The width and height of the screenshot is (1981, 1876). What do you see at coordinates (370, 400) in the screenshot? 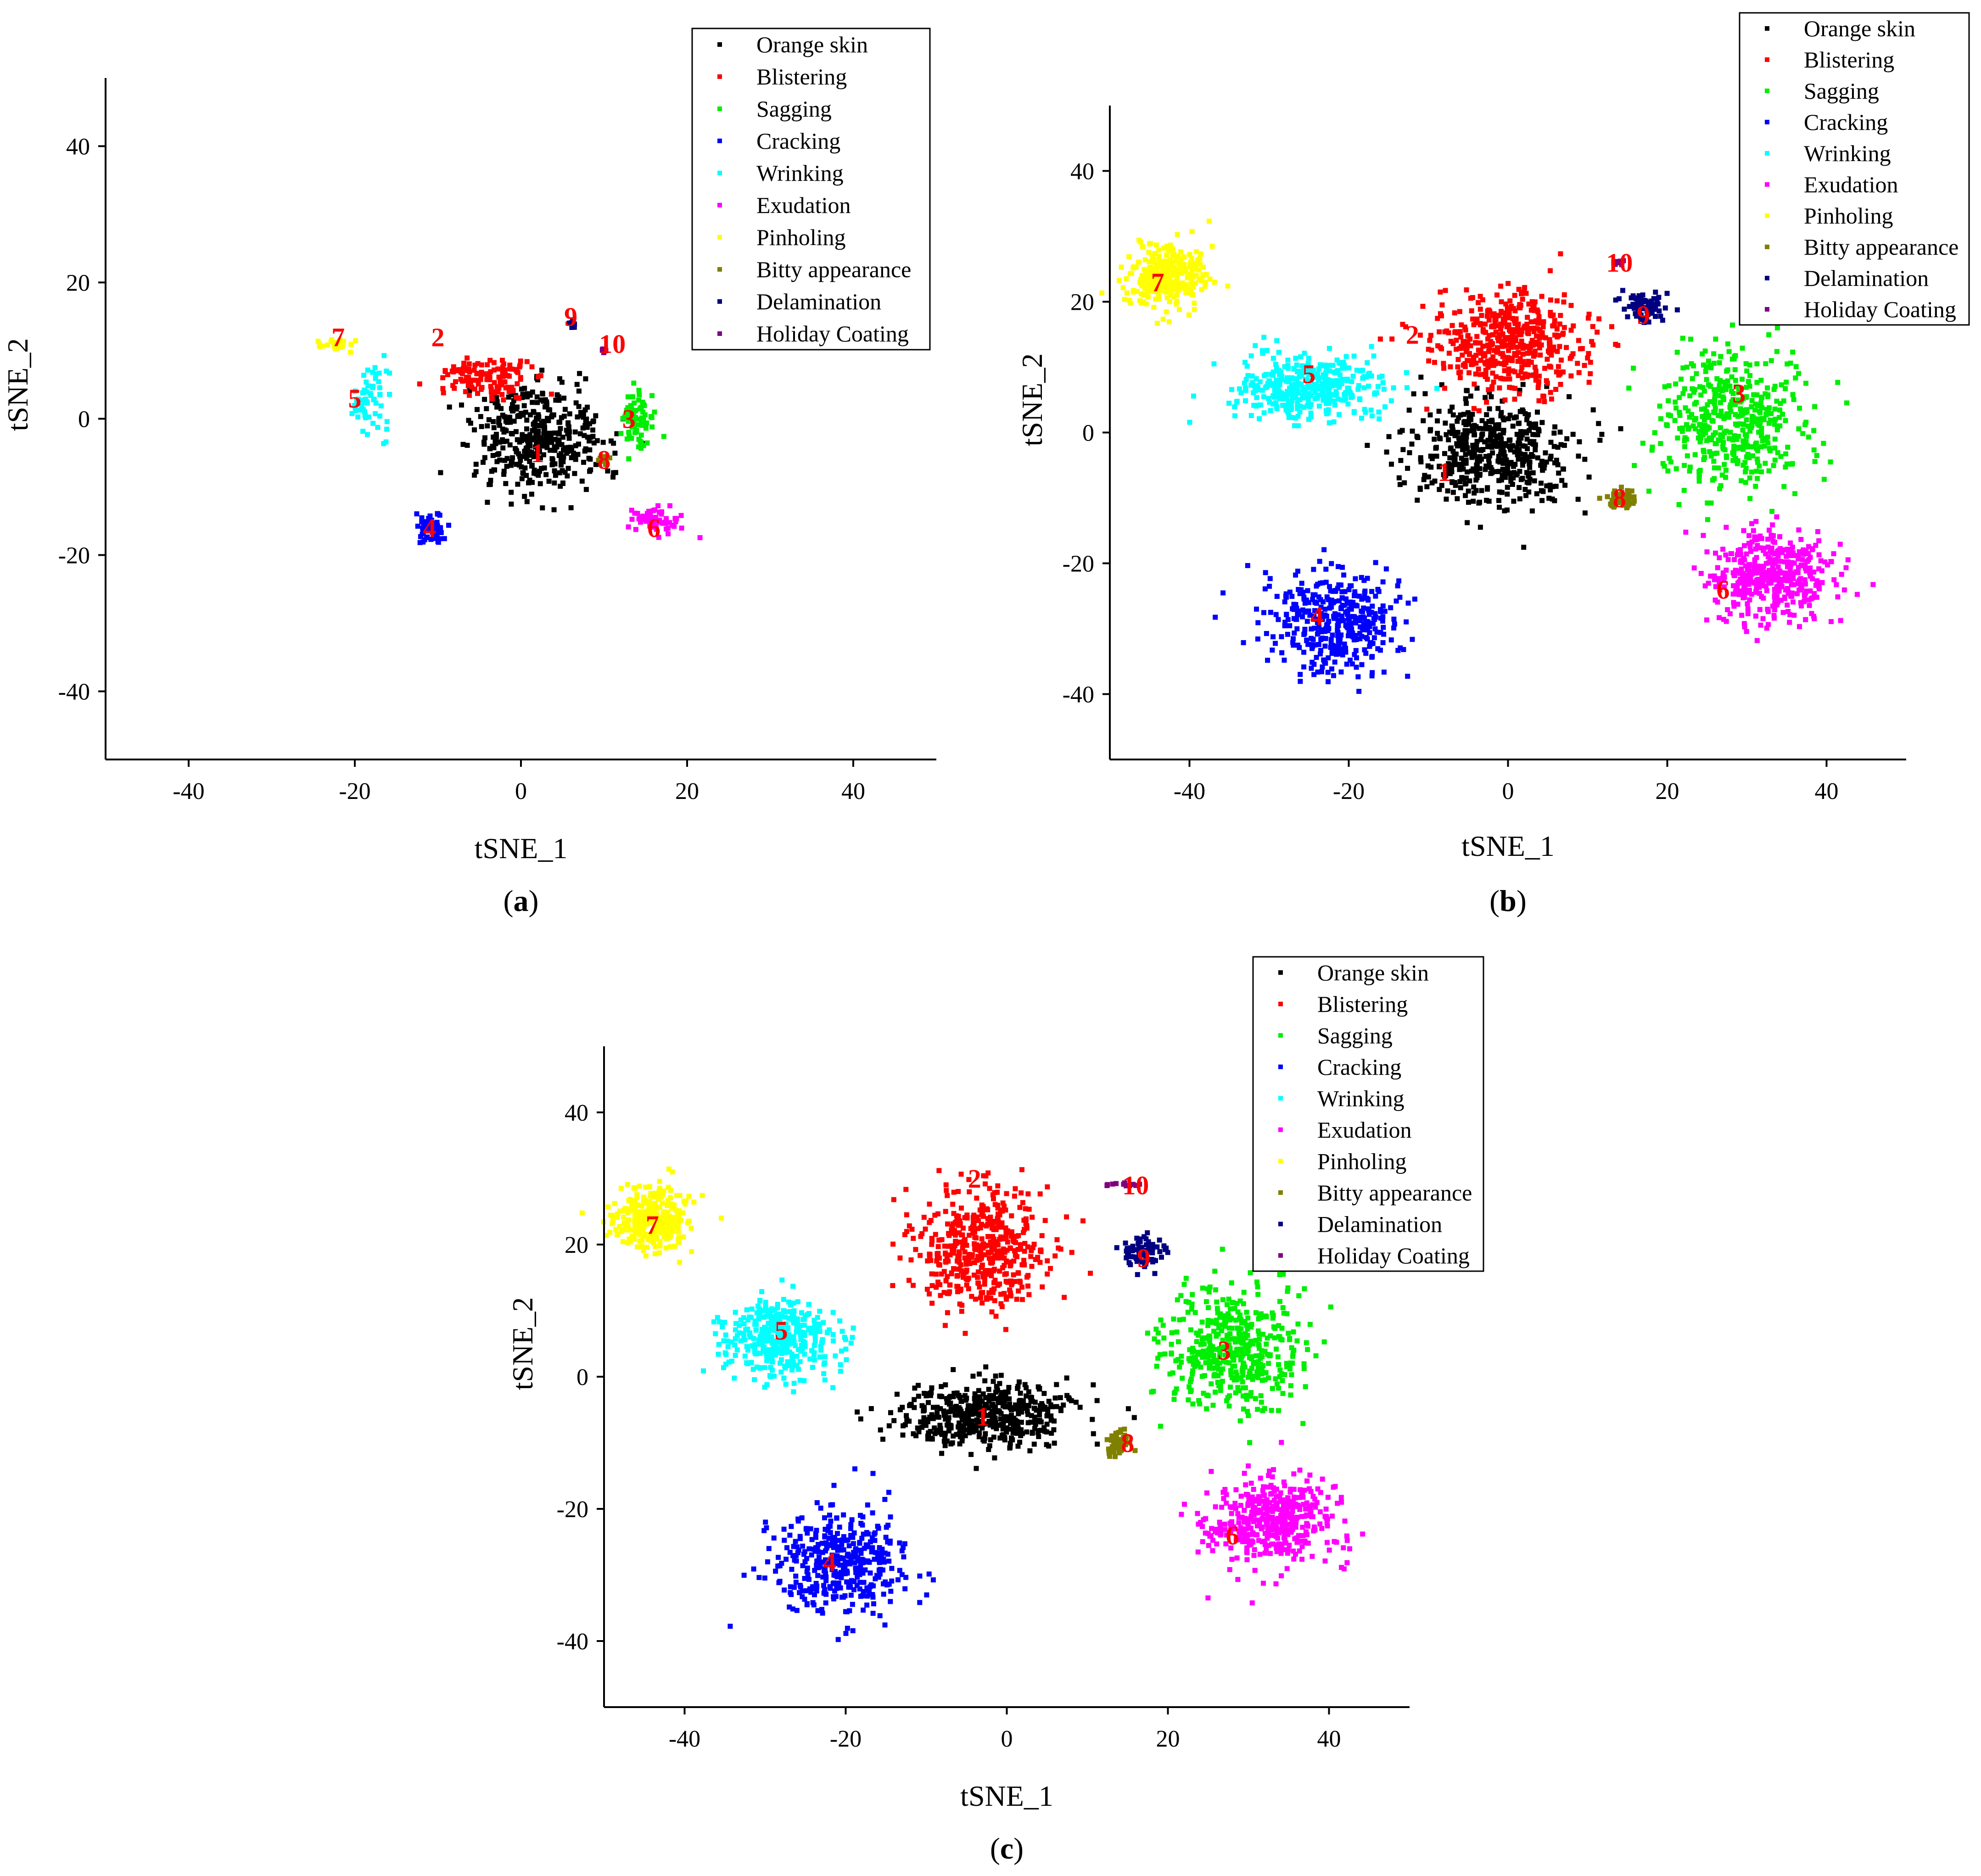
I see `series-wrinking` at bounding box center [370, 400].